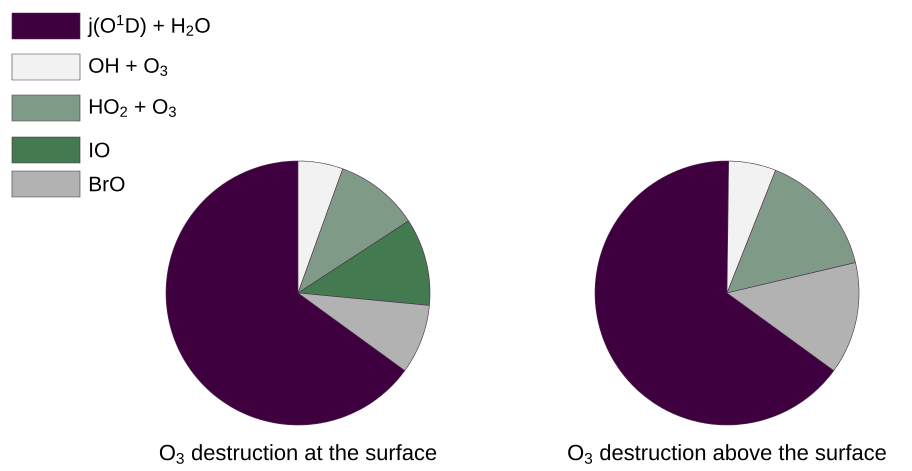 The image size is (912, 471). What do you see at coordinates (133, 108) in the screenshot?
I see `legend-label: HO$_{2}$ + O$_{3}$` at bounding box center [133, 108].